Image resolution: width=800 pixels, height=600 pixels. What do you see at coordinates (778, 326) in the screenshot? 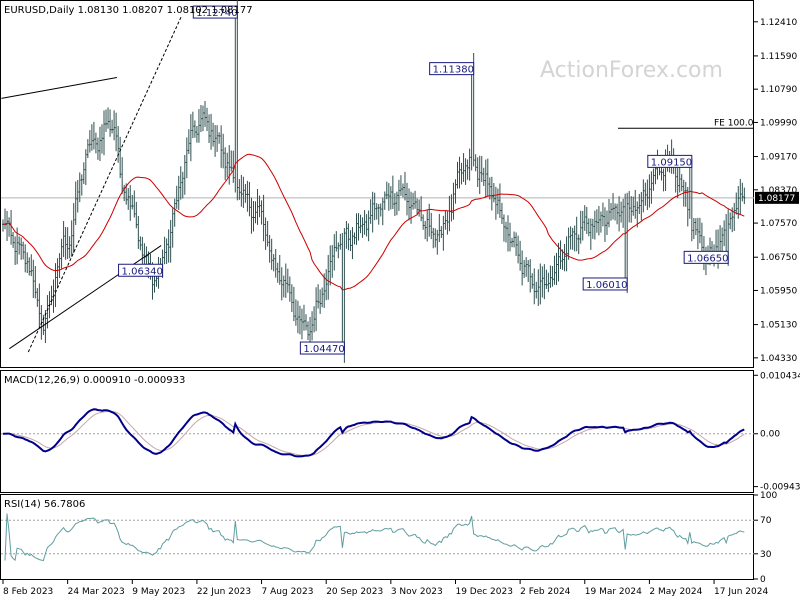
I see `price-tick-label: 1.05130` at bounding box center [778, 326].